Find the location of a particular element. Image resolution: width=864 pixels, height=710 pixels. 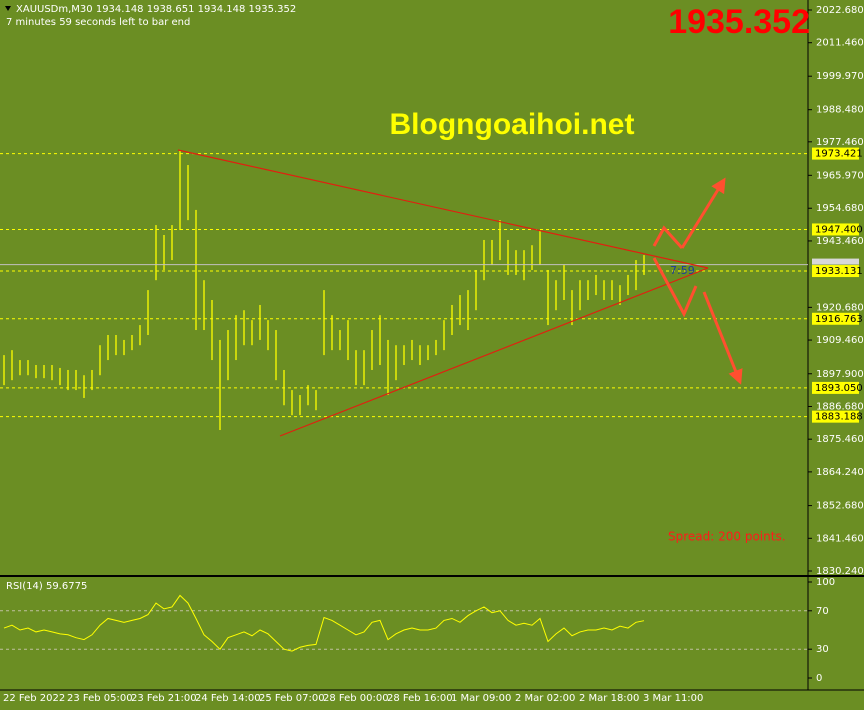

y-tick-label: 1965.970 is located at coordinates (840, 175).